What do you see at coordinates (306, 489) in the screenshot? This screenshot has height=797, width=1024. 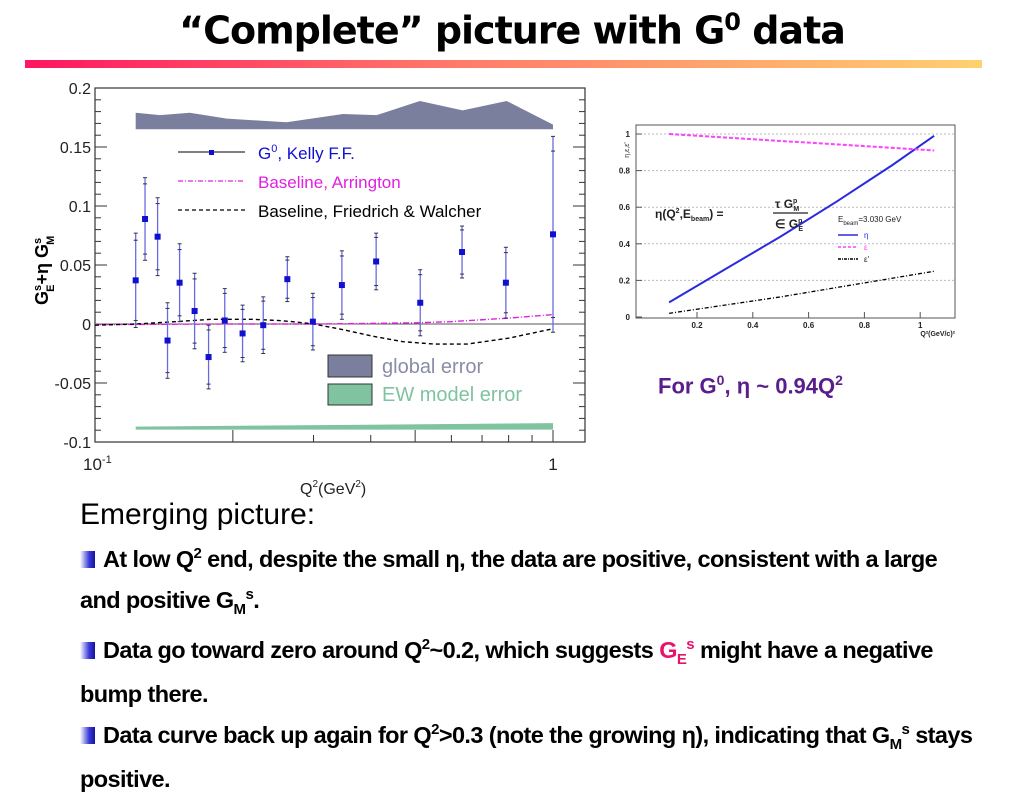 I see `tspan: Q` at bounding box center [306, 489].